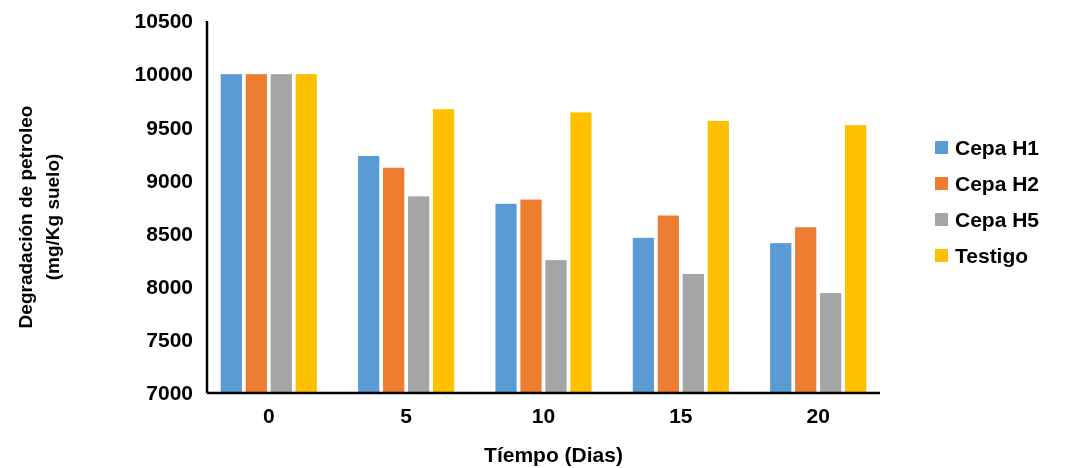 The height and width of the screenshot is (468, 1090). I want to click on y-tick-label: 7000, so click(169, 393).